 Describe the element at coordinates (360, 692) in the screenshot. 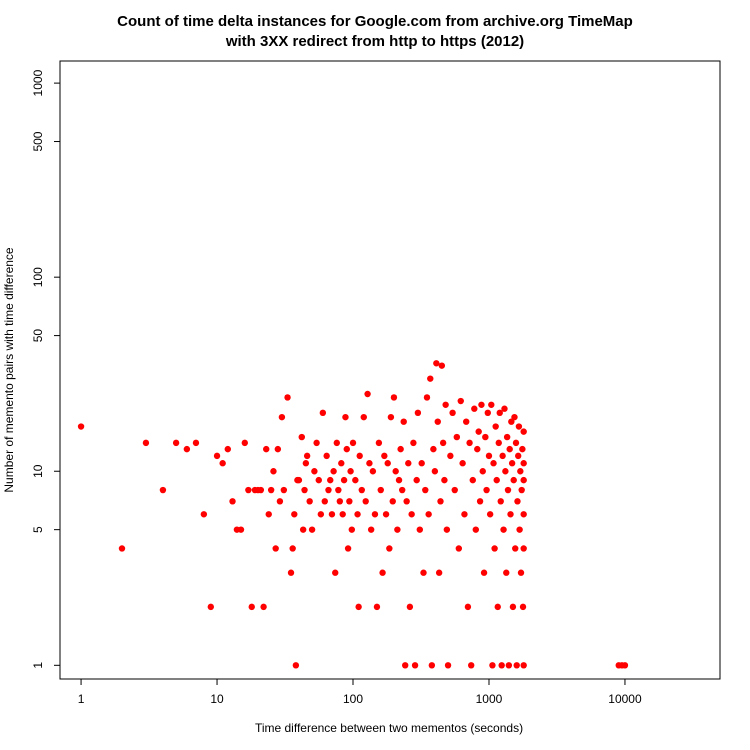

I see `x-axis: 1 10 100 1000 10000` at that location.